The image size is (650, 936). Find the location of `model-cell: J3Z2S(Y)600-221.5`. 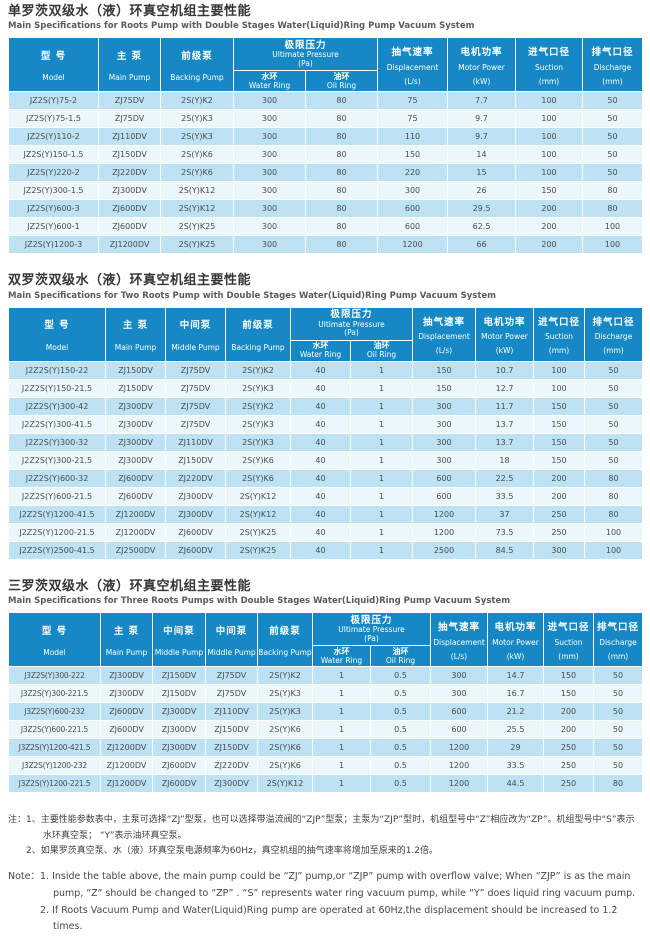

model-cell: J3Z2S(Y)600-221.5 is located at coordinates (54, 730).